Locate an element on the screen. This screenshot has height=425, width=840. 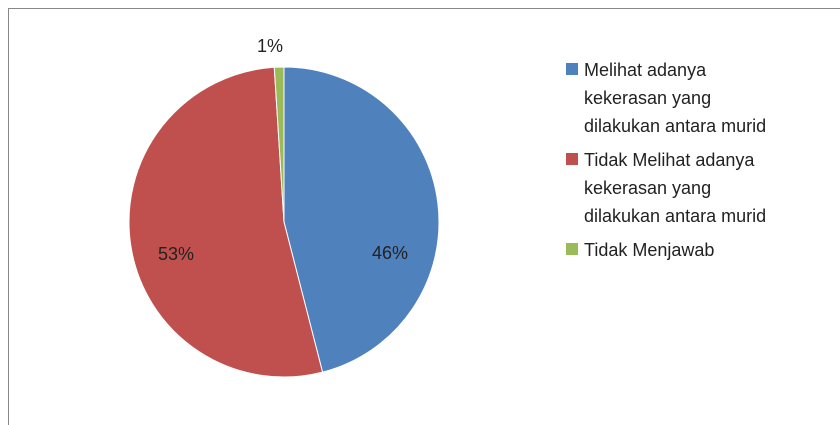
data-label: 53% is located at coordinates (176, 254).